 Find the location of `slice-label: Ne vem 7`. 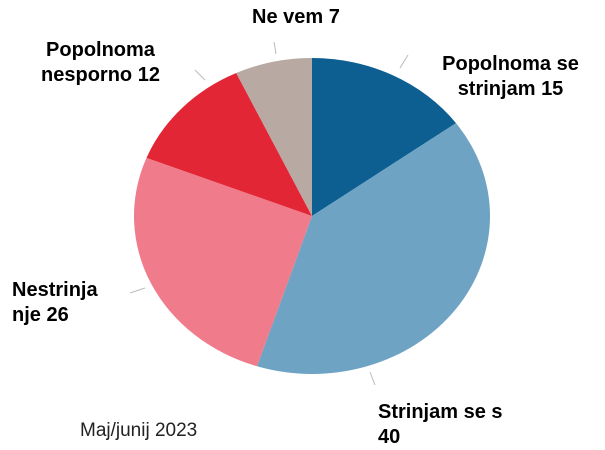

slice-label: Ne vem 7 is located at coordinates (296, 17).